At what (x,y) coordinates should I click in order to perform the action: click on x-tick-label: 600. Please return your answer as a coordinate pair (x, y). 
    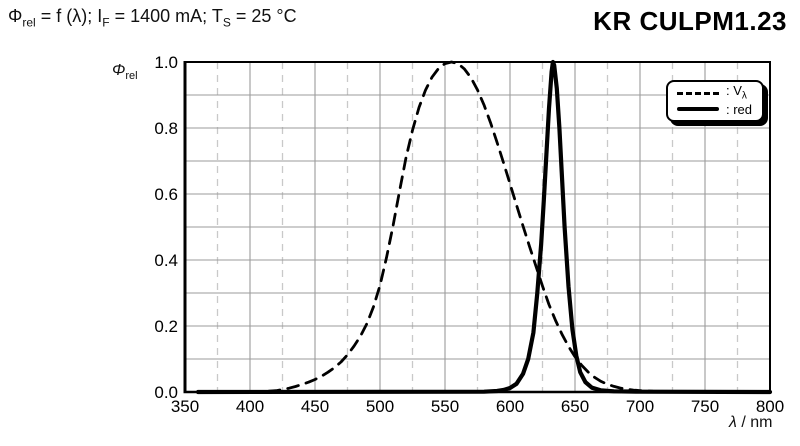
    Looking at the image, I should click on (510, 406).